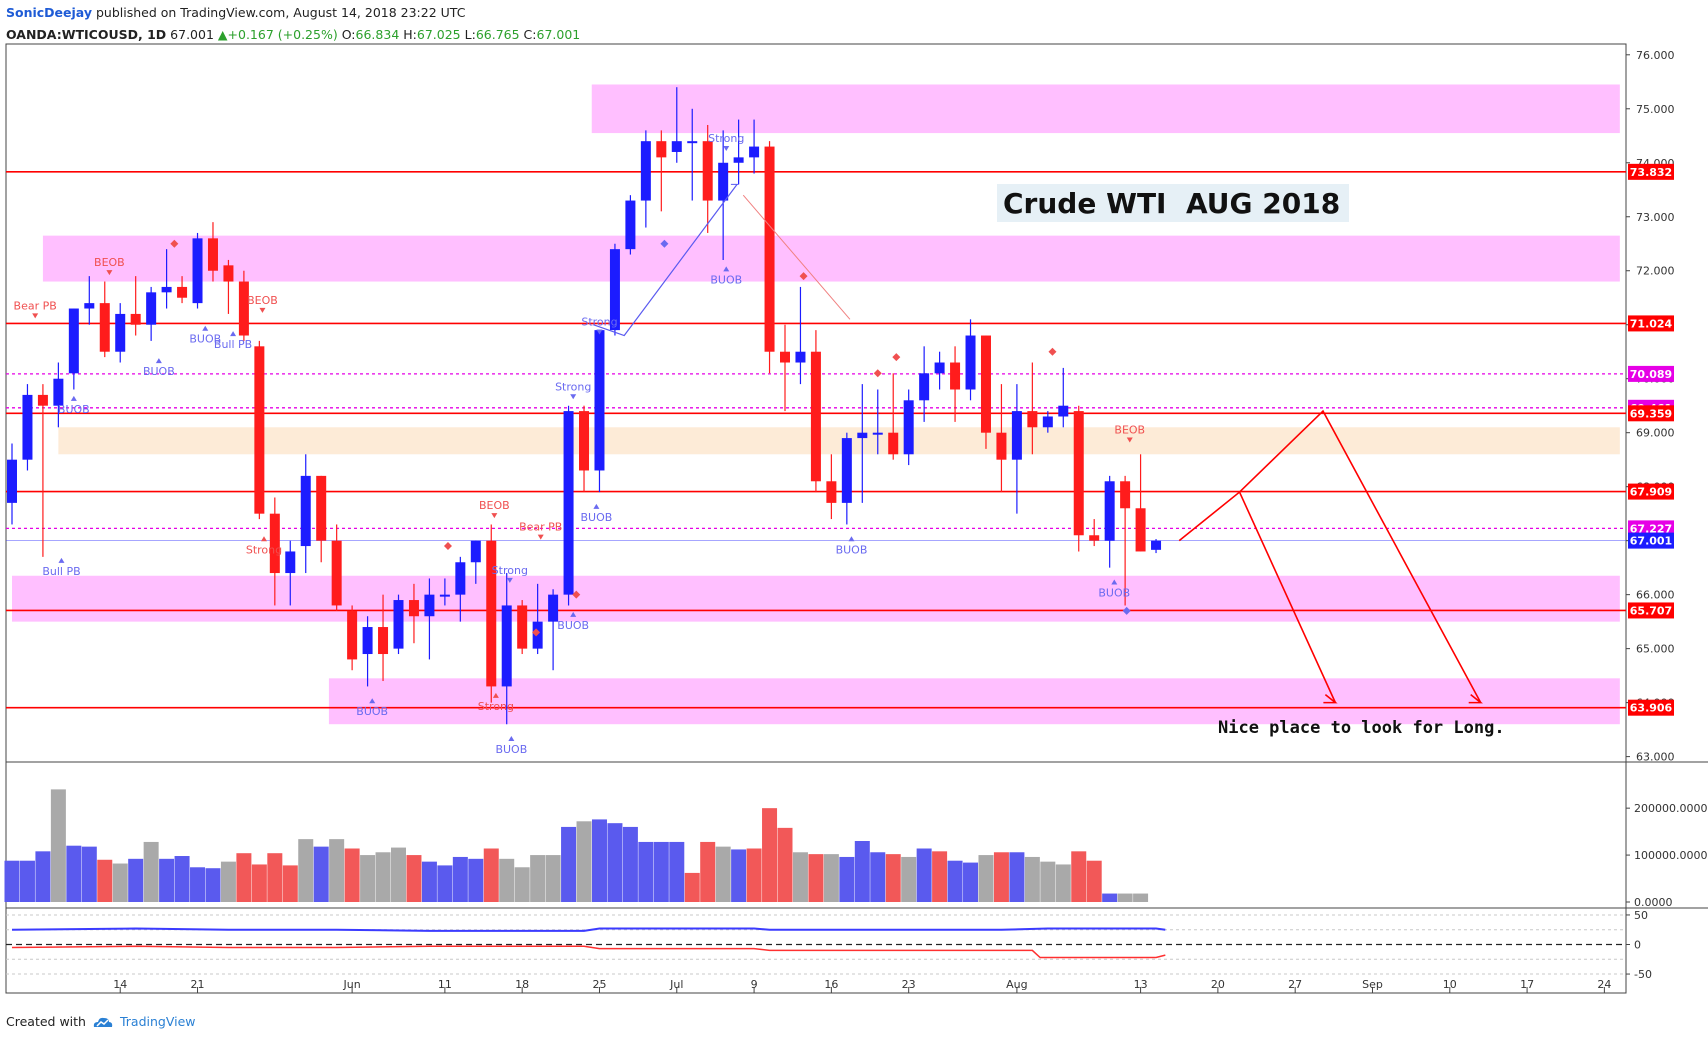 The height and width of the screenshot is (1041, 1708). Describe the element at coordinates (1651, 374) in the screenshot. I see `level-price-label: 70.089` at that location.